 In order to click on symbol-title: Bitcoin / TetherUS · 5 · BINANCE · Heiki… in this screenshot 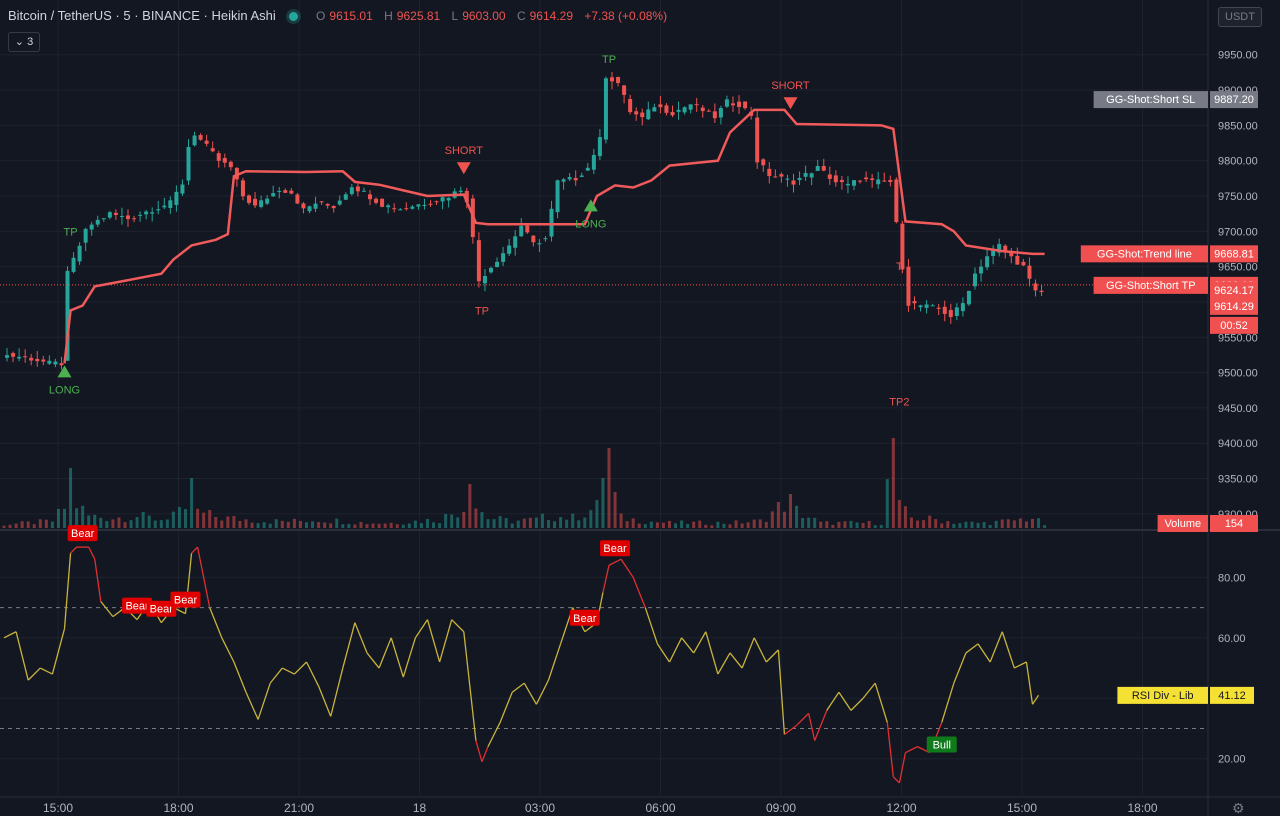, I will do `click(142, 15)`.